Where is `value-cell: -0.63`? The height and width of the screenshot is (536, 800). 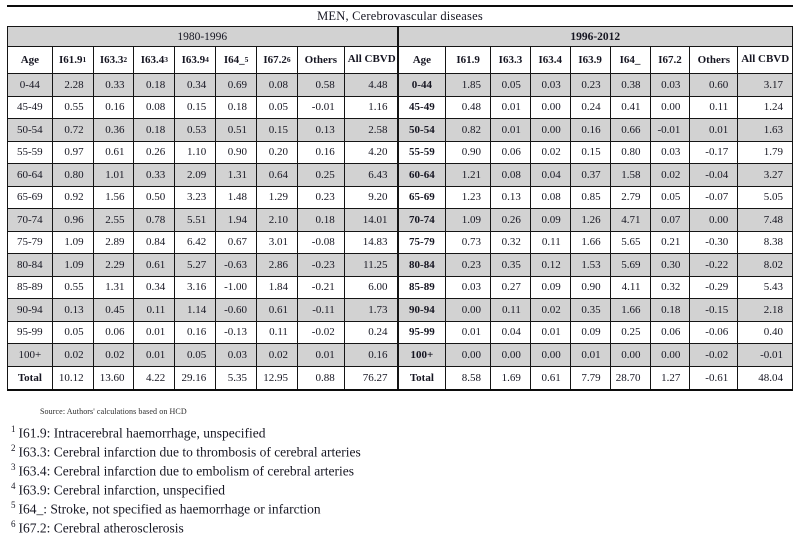 value-cell: -0.63 is located at coordinates (236, 265).